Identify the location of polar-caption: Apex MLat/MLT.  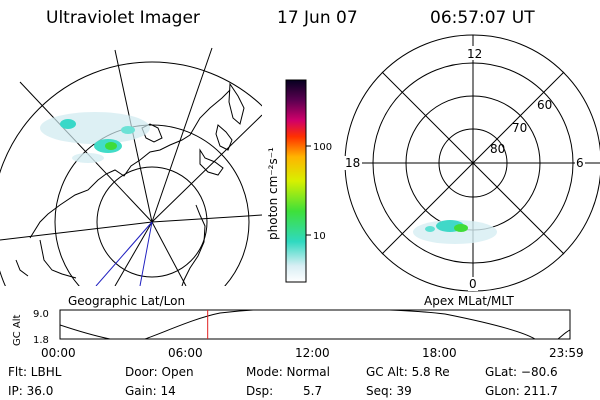
(469, 301).